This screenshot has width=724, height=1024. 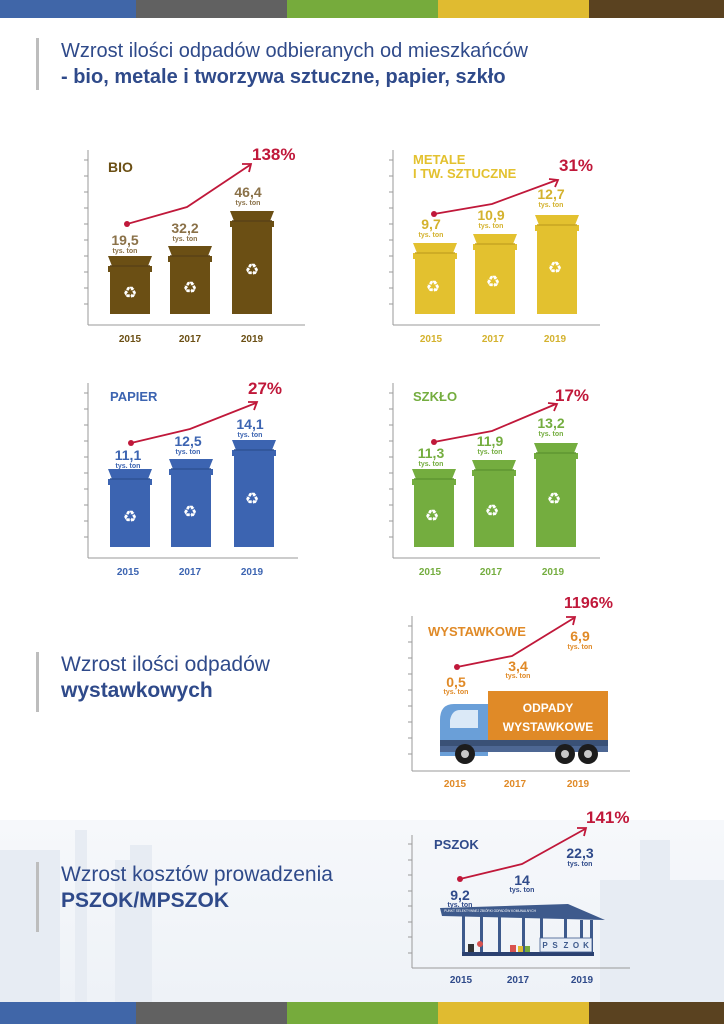 What do you see at coordinates (522, 880) in the screenshot?
I see `value-2017: 14` at bounding box center [522, 880].